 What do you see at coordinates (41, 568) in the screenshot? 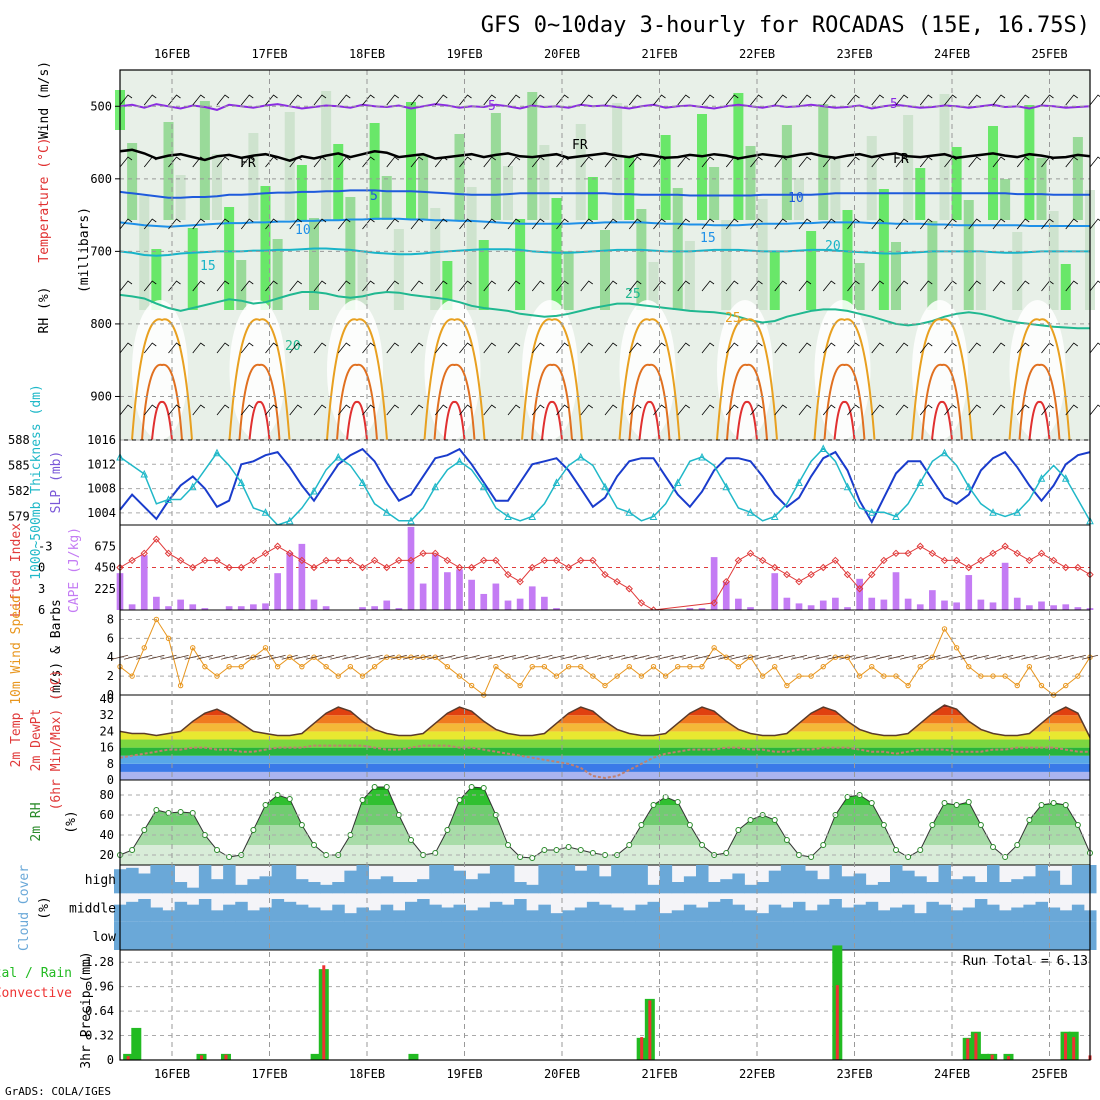
I see `li-tick-label: 0` at bounding box center [41, 568].